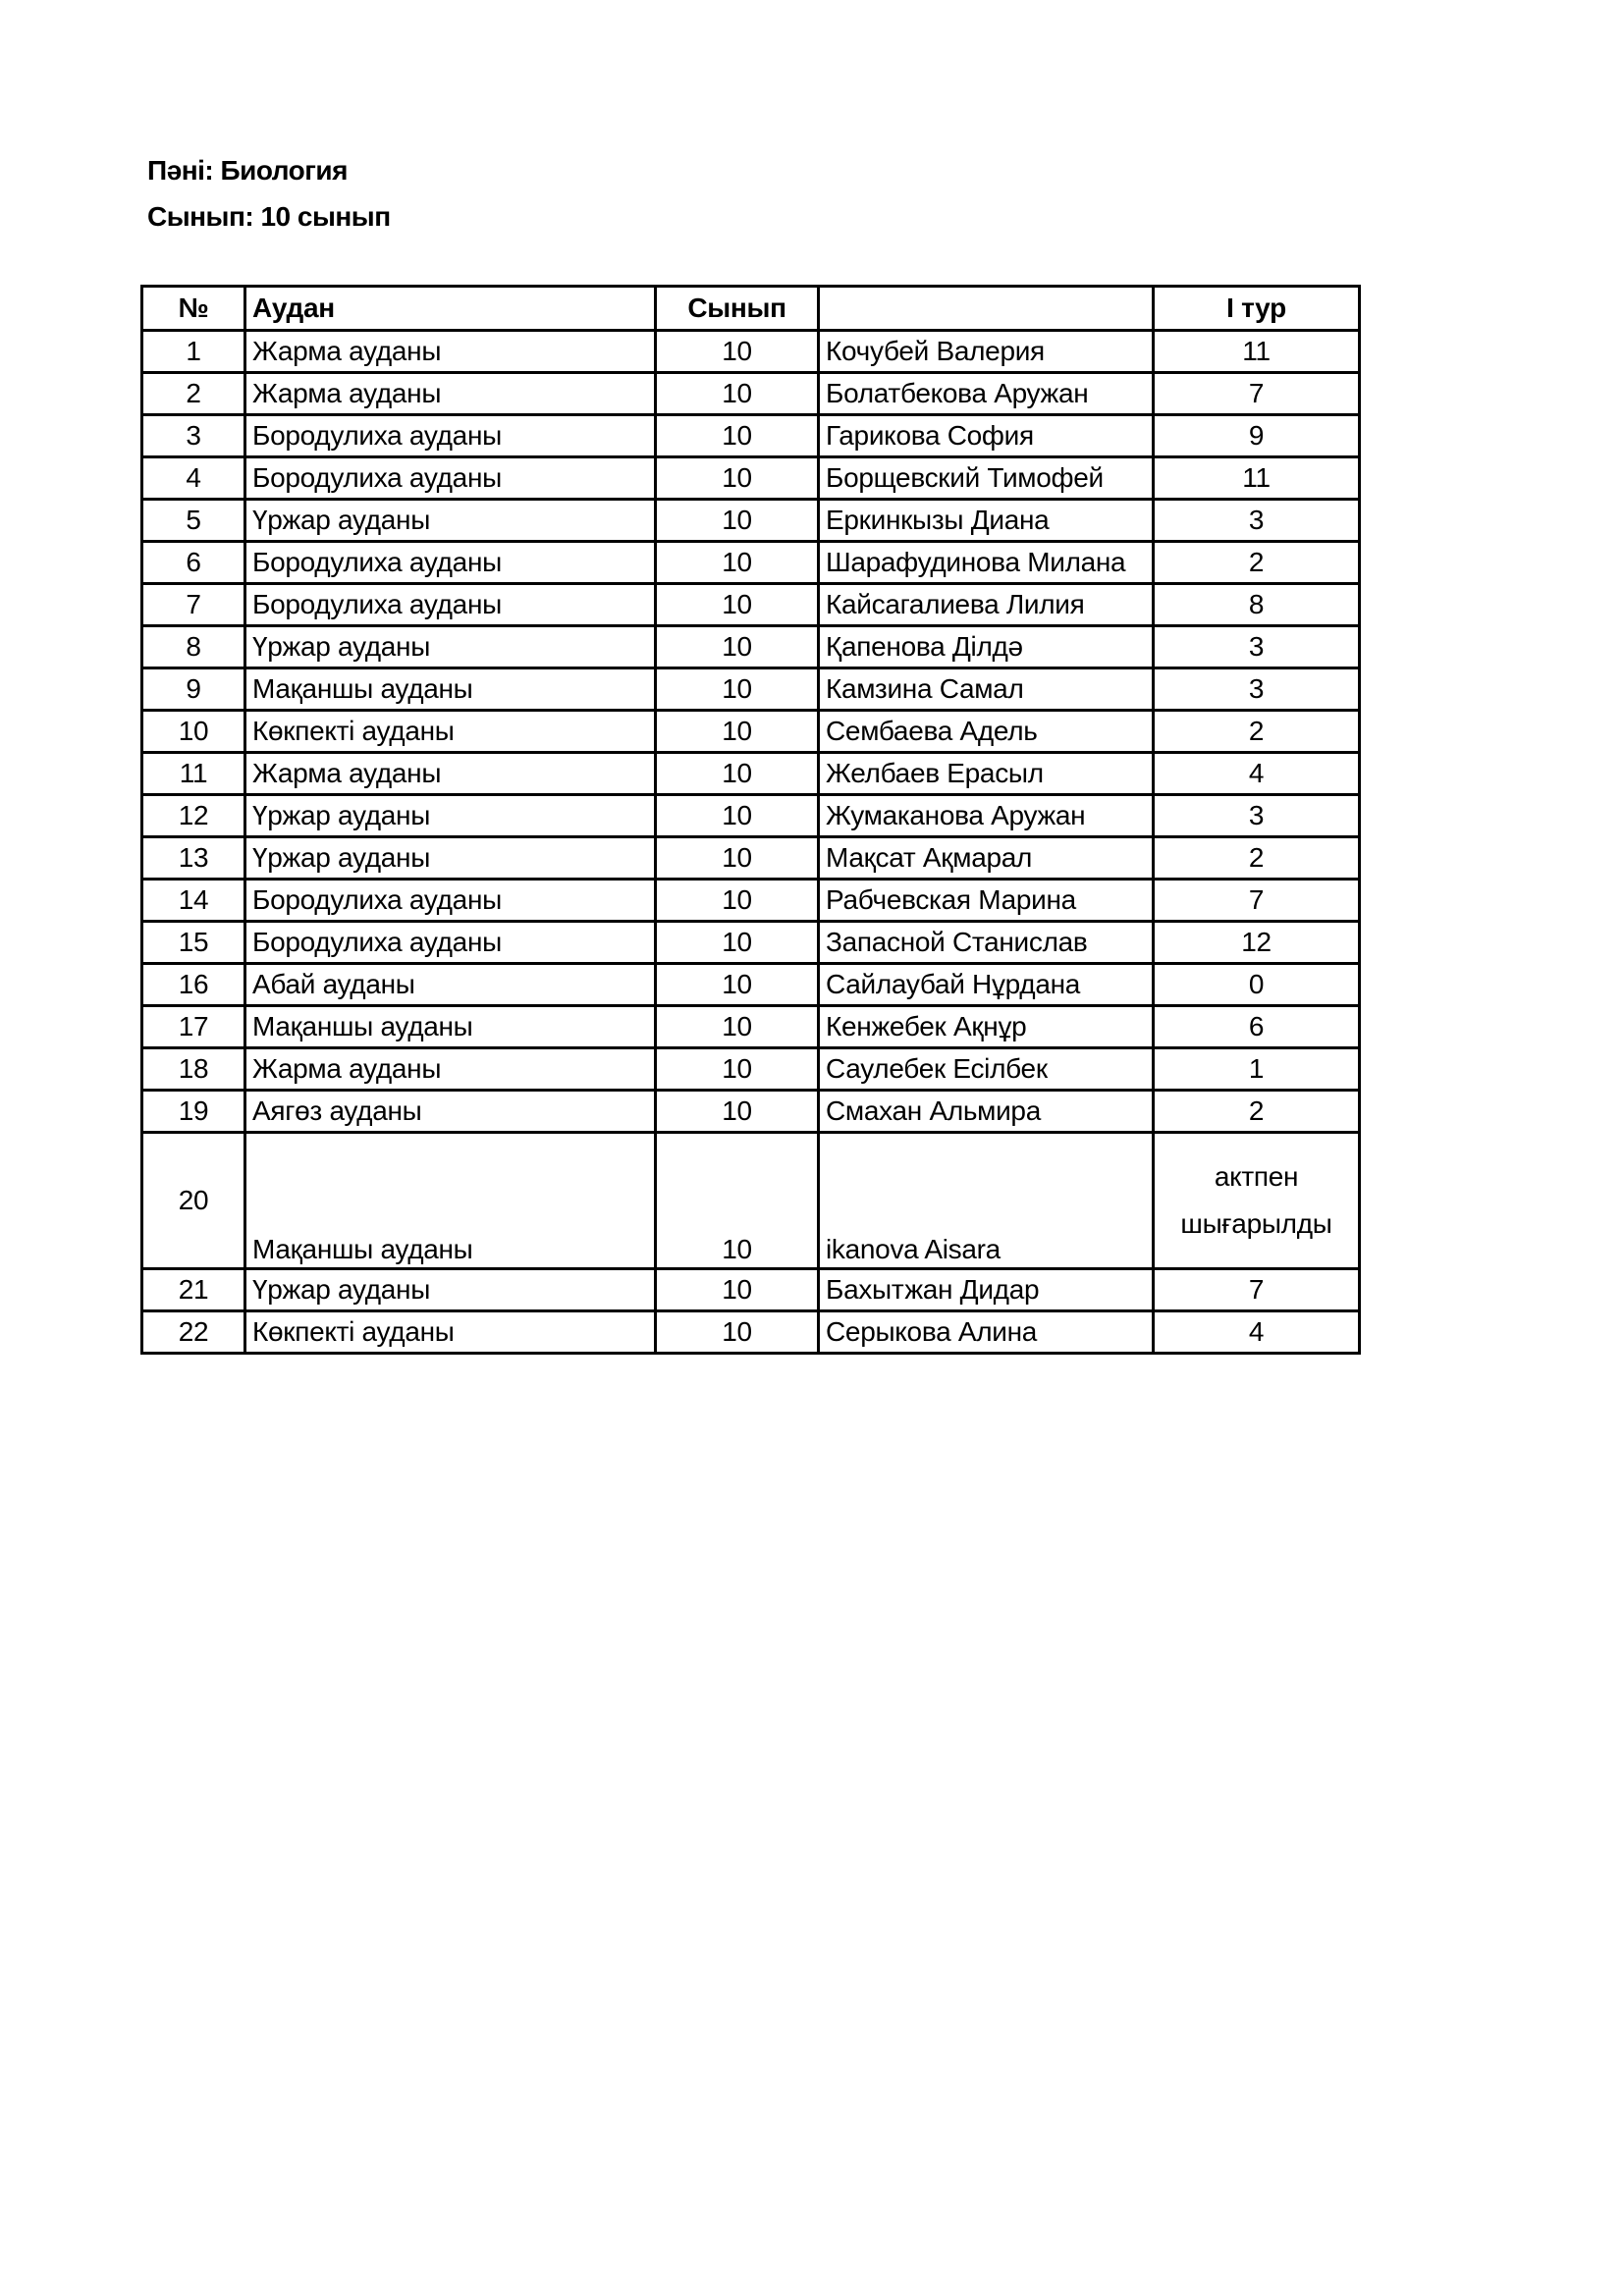 The image size is (1624, 2296). Describe the element at coordinates (750, 689) in the screenshot. I see `table-row: 9 Мақаншы ауданы 10 Камзина Самал 3` at that location.